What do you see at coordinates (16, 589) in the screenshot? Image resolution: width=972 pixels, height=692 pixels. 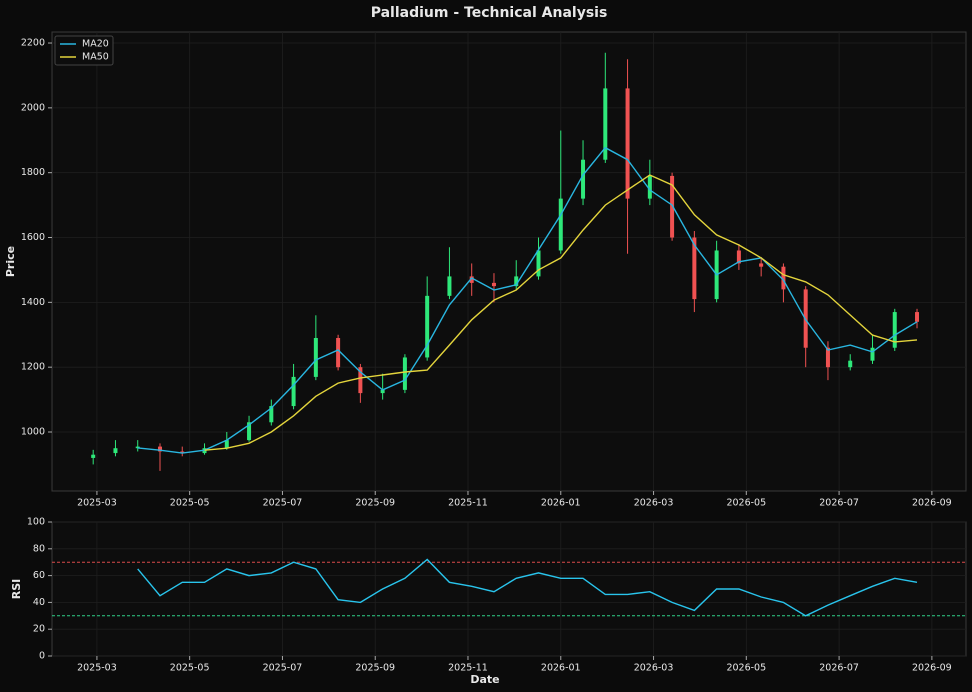 I see `y-axis-label: RSI` at bounding box center [16, 589].